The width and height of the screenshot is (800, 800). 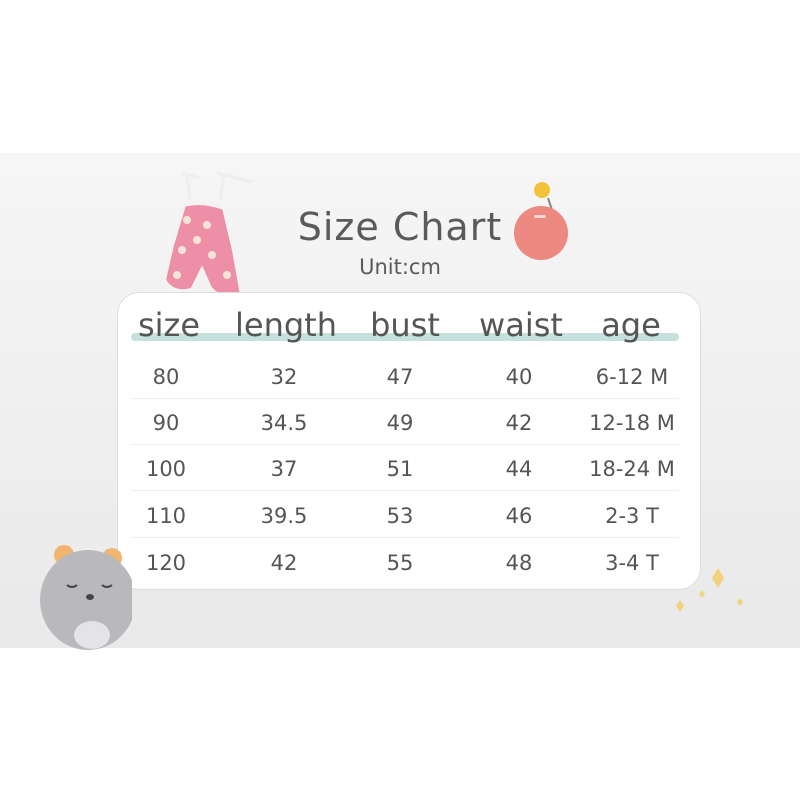 What do you see at coordinates (632, 563) in the screenshot?
I see `table-cell: 3-4 T` at bounding box center [632, 563].